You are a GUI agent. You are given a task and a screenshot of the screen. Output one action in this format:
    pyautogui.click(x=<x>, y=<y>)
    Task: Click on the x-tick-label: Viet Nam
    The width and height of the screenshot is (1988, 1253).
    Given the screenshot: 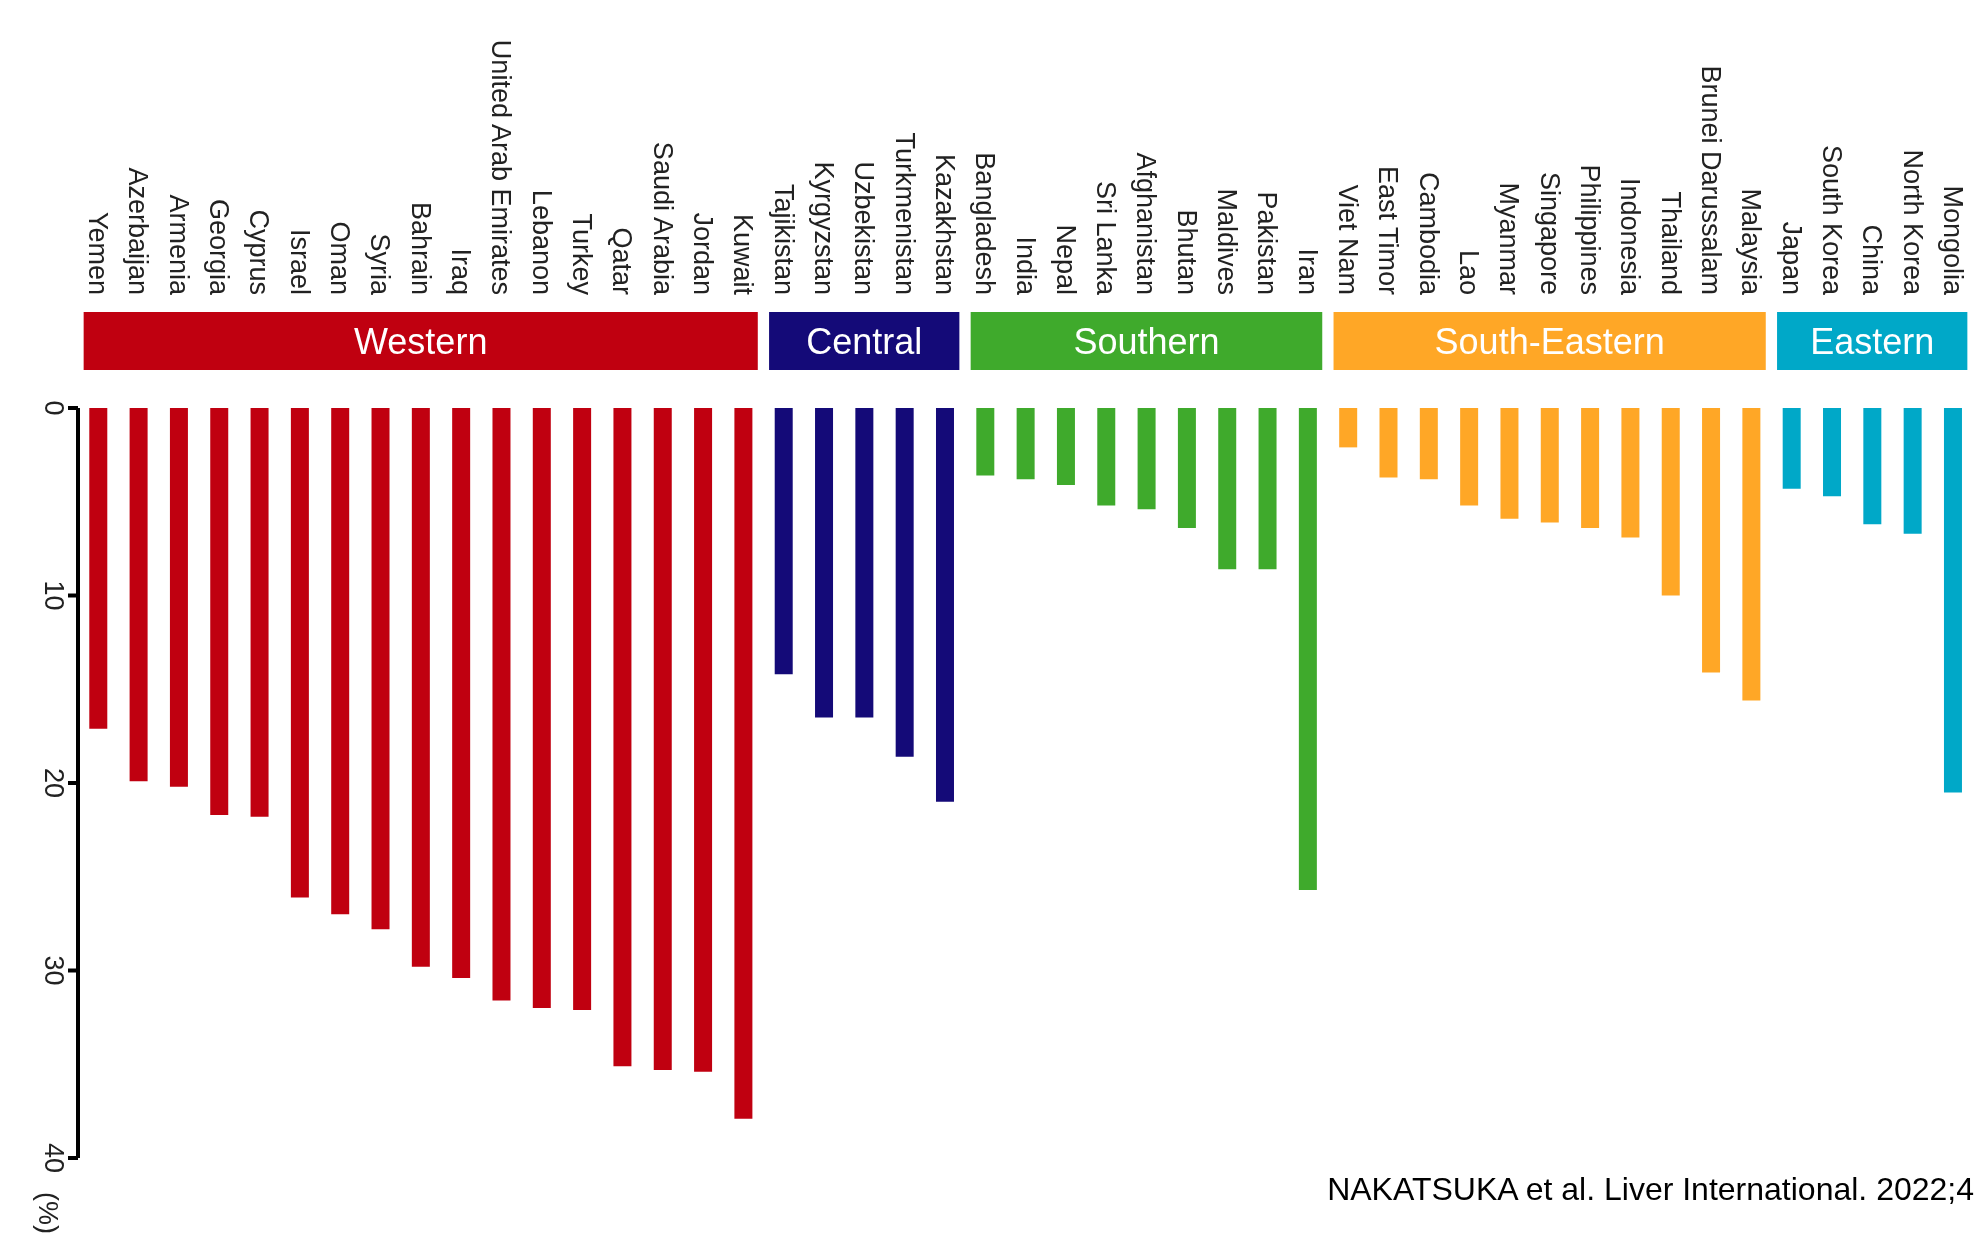 What is the action you would take?
    pyautogui.click(x=1348, y=239)
    